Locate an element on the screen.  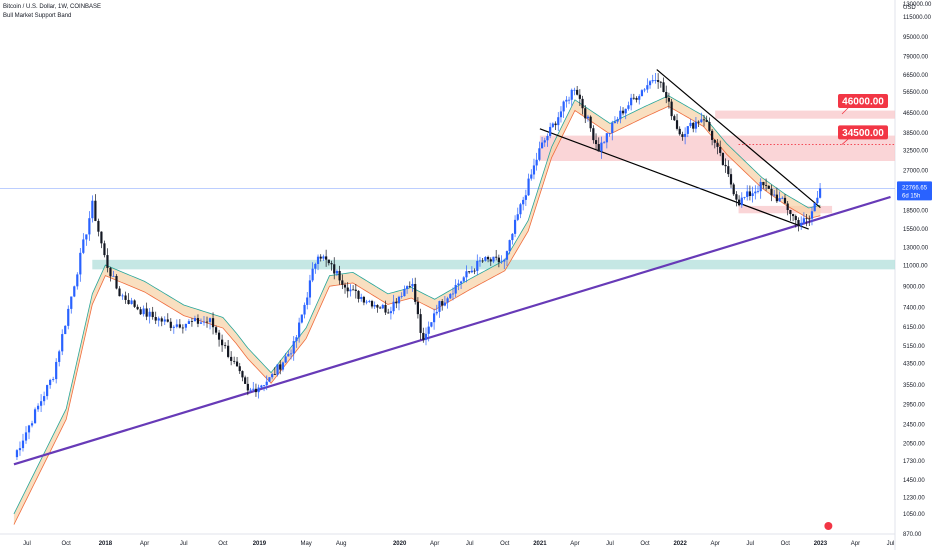
indicator-name: Bull Market Support Band is located at coordinates (37, 16).